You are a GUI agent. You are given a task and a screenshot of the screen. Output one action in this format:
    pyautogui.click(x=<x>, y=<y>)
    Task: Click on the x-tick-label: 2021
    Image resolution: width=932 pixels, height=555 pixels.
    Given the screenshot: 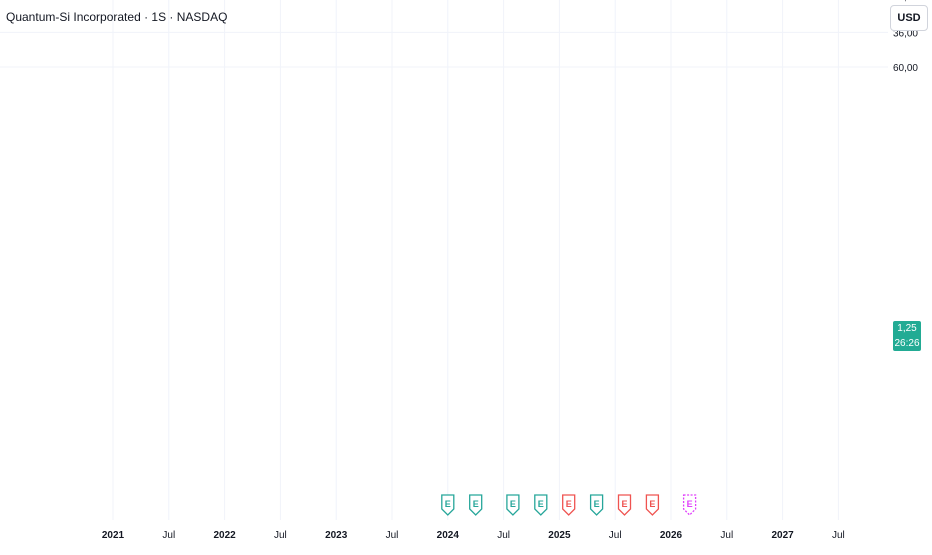 What is the action you would take?
    pyautogui.click(x=113, y=535)
    